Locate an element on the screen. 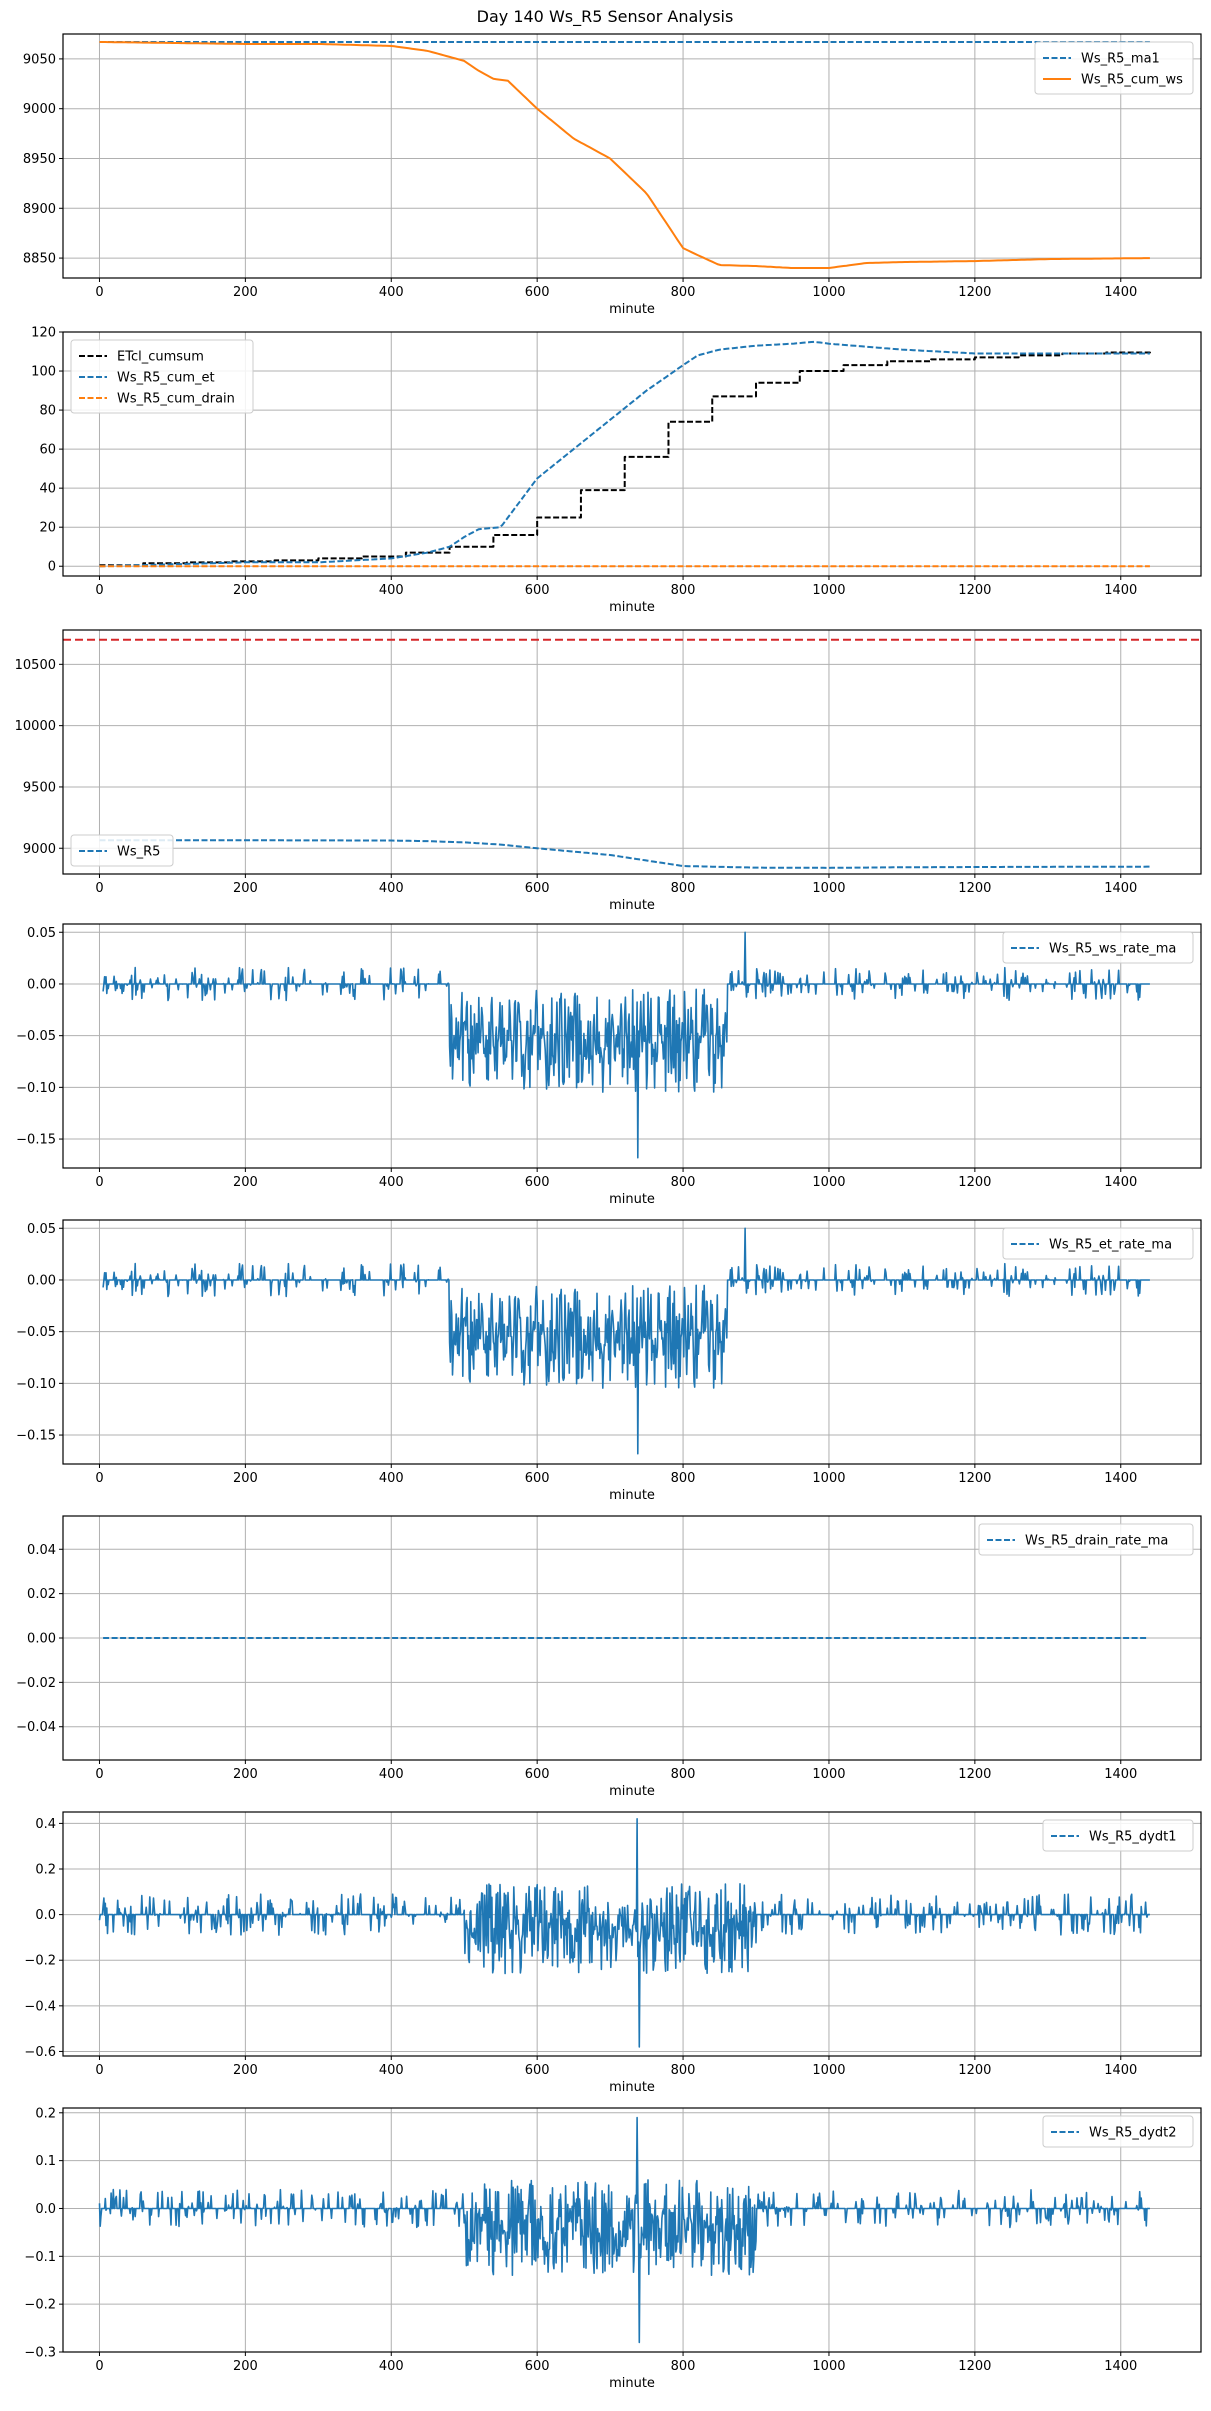  y-tick-label: −0.2 is located at coordinates (40, 2305).